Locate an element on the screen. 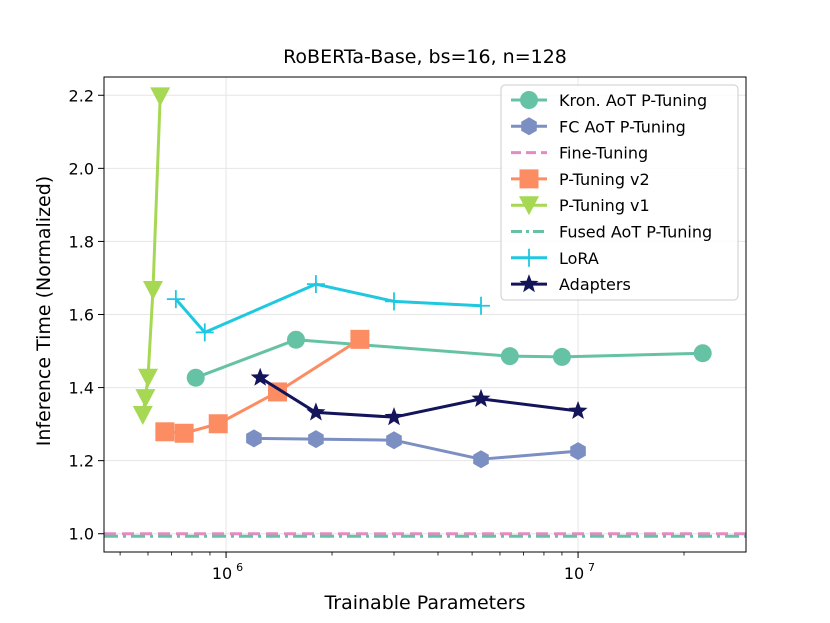  legend-label: Fused AoT P-Tuning is located at coordinates (635, 232).